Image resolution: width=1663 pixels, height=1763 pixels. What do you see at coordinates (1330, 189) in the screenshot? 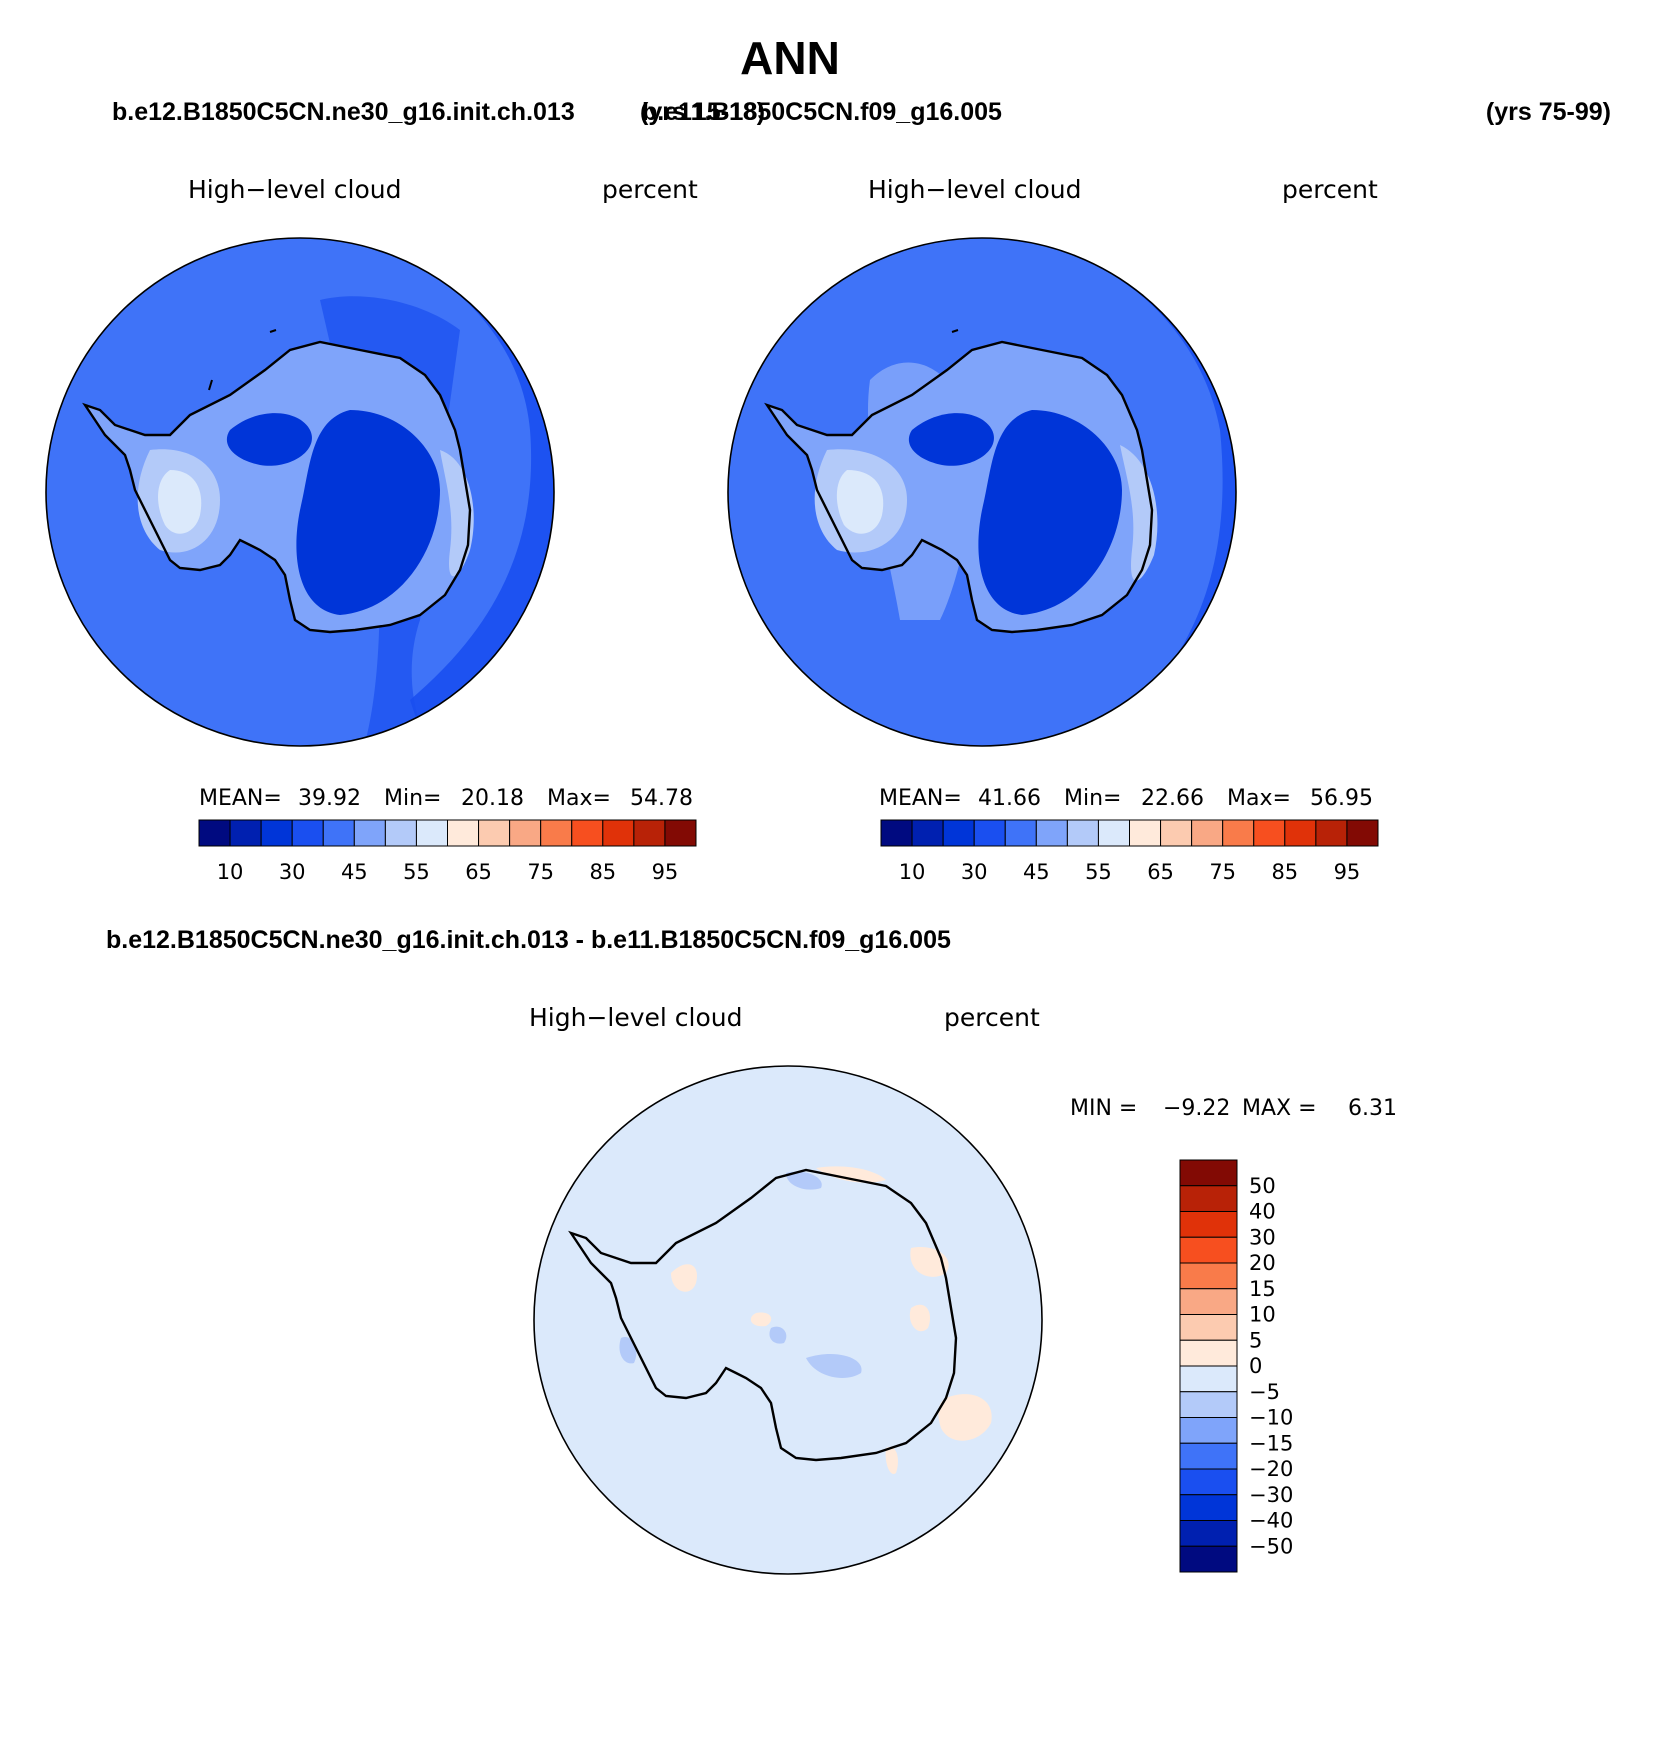
I see `panel-2-units: percent` at bounding box center [1330, 189].